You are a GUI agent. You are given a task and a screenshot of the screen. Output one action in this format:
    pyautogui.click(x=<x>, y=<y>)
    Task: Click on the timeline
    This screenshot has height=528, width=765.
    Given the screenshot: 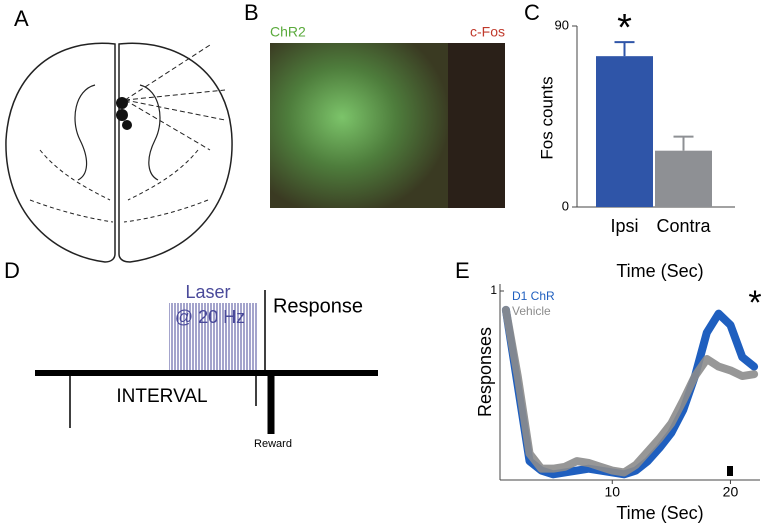 What is the action you would take?
    pyautogui.click(x=206, y=362)
    